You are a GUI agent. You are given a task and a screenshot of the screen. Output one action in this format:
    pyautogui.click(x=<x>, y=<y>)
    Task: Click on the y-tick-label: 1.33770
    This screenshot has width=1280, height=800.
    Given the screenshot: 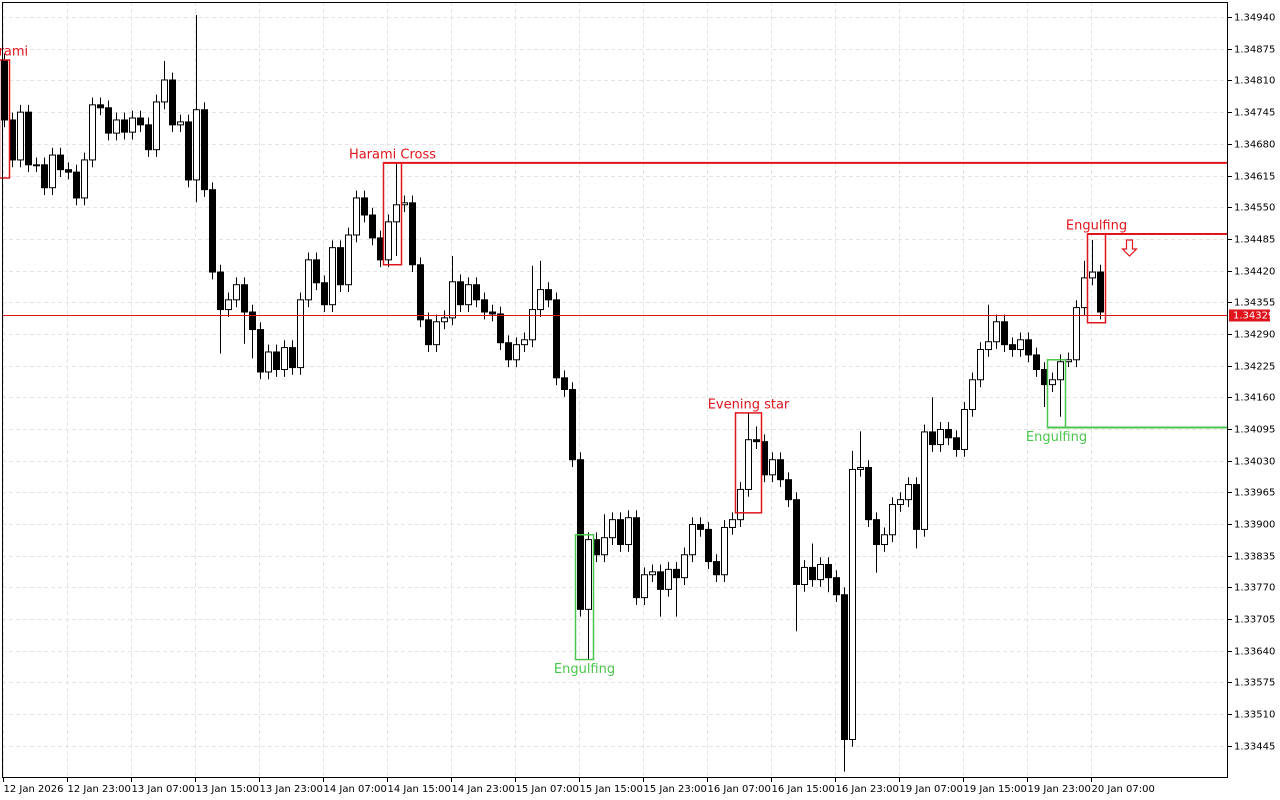 What is the action you would take?
    pyautogui.click(x=1254, y=588)
    